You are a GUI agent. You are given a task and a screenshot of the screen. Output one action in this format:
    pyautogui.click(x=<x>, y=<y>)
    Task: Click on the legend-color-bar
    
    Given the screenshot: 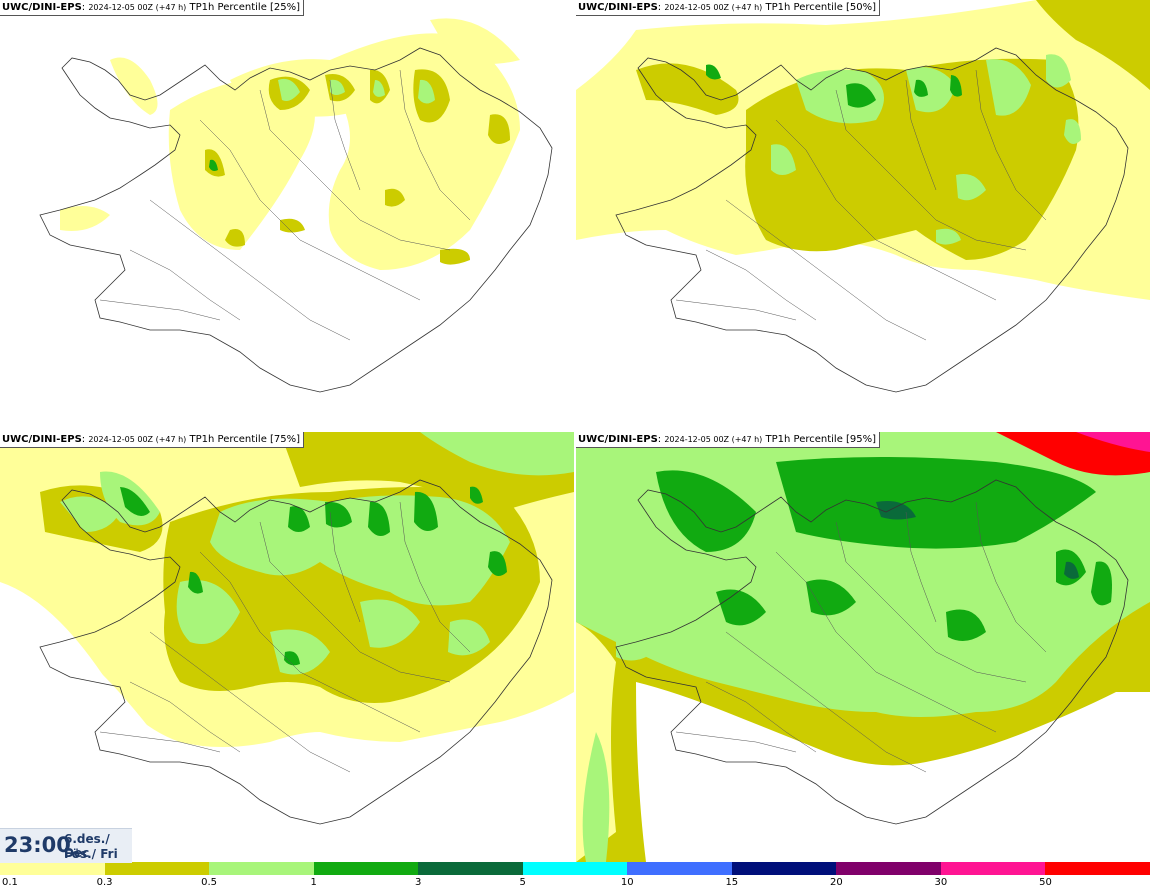 What is the action you would take?
    pyautogui.click(x=575, y=868)
    